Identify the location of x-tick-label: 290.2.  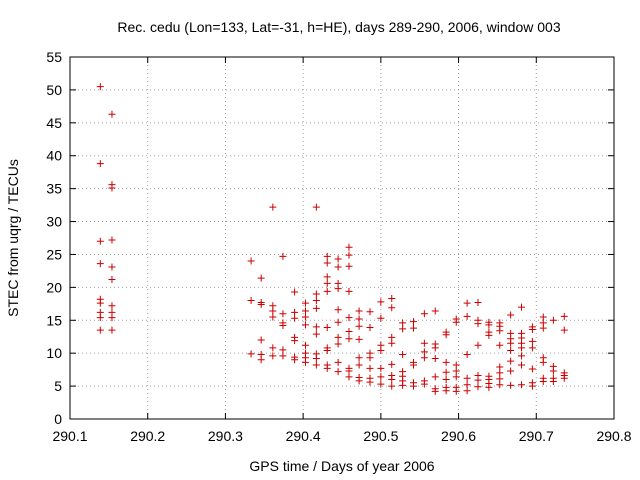
(147, 436).